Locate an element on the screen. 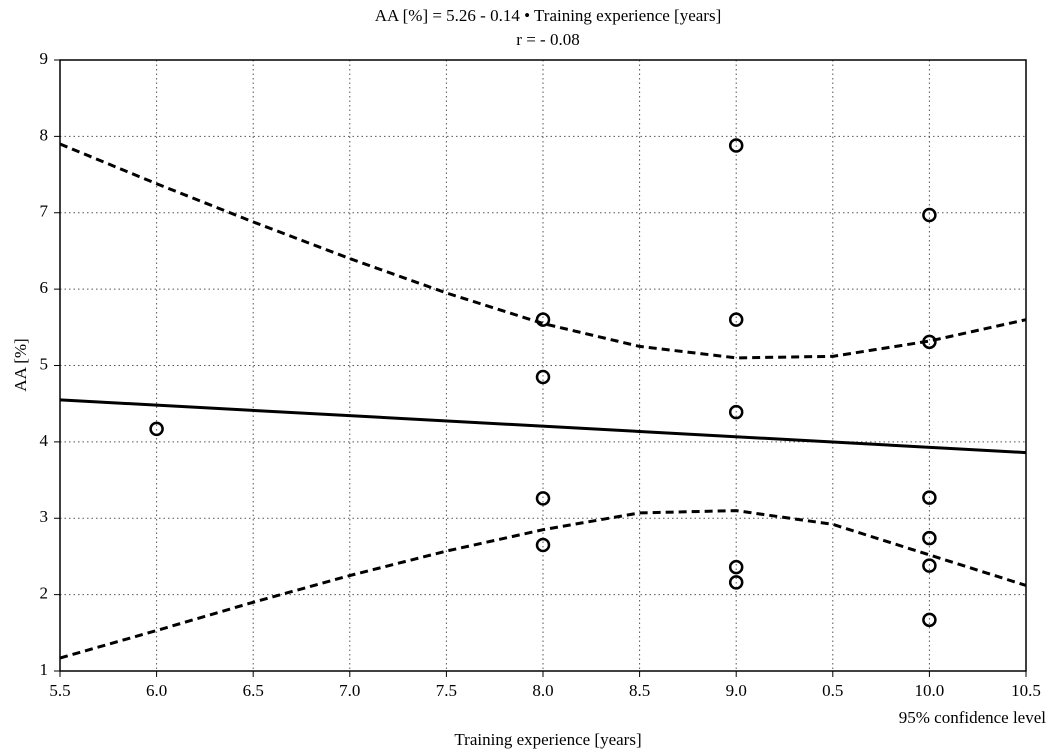 Image resolution: width=1050 pixels, height=754 pixels. x-tick-label: 6.0 is located at coordinates (156, 690).